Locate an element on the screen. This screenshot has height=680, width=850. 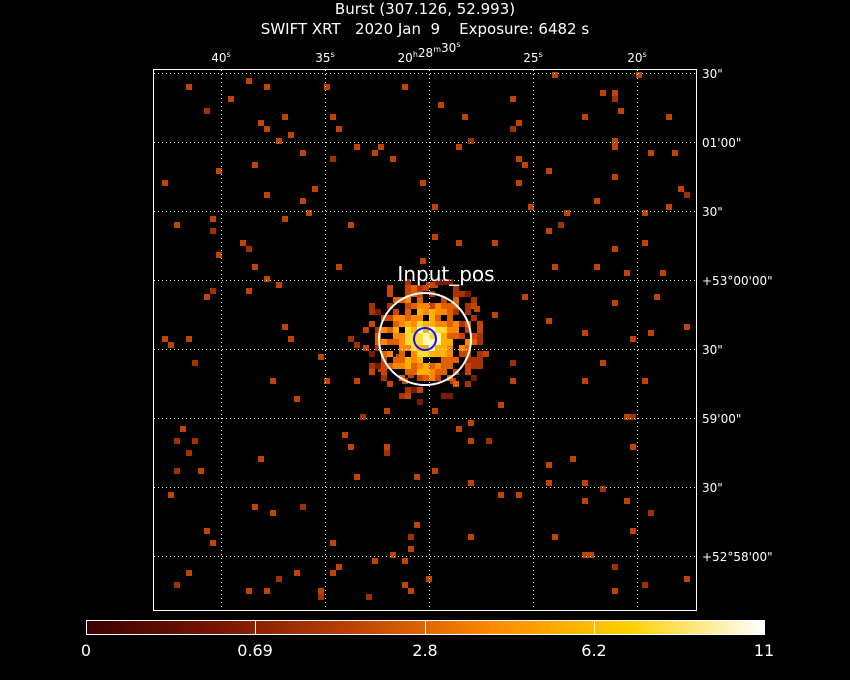
colorbar-tick-label: 0.69 is located at coordinates (255, 650).